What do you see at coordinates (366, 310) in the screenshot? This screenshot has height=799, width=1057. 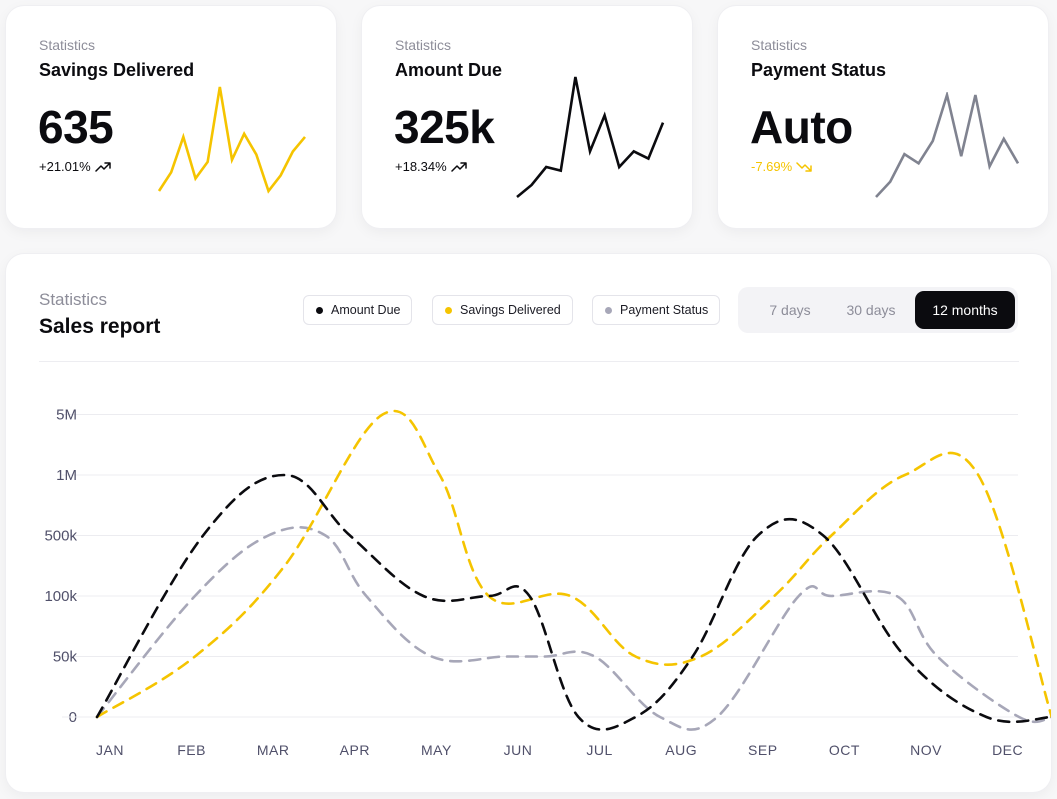 I see `legend-label: Amount Due` at bounding box center [366, 310].